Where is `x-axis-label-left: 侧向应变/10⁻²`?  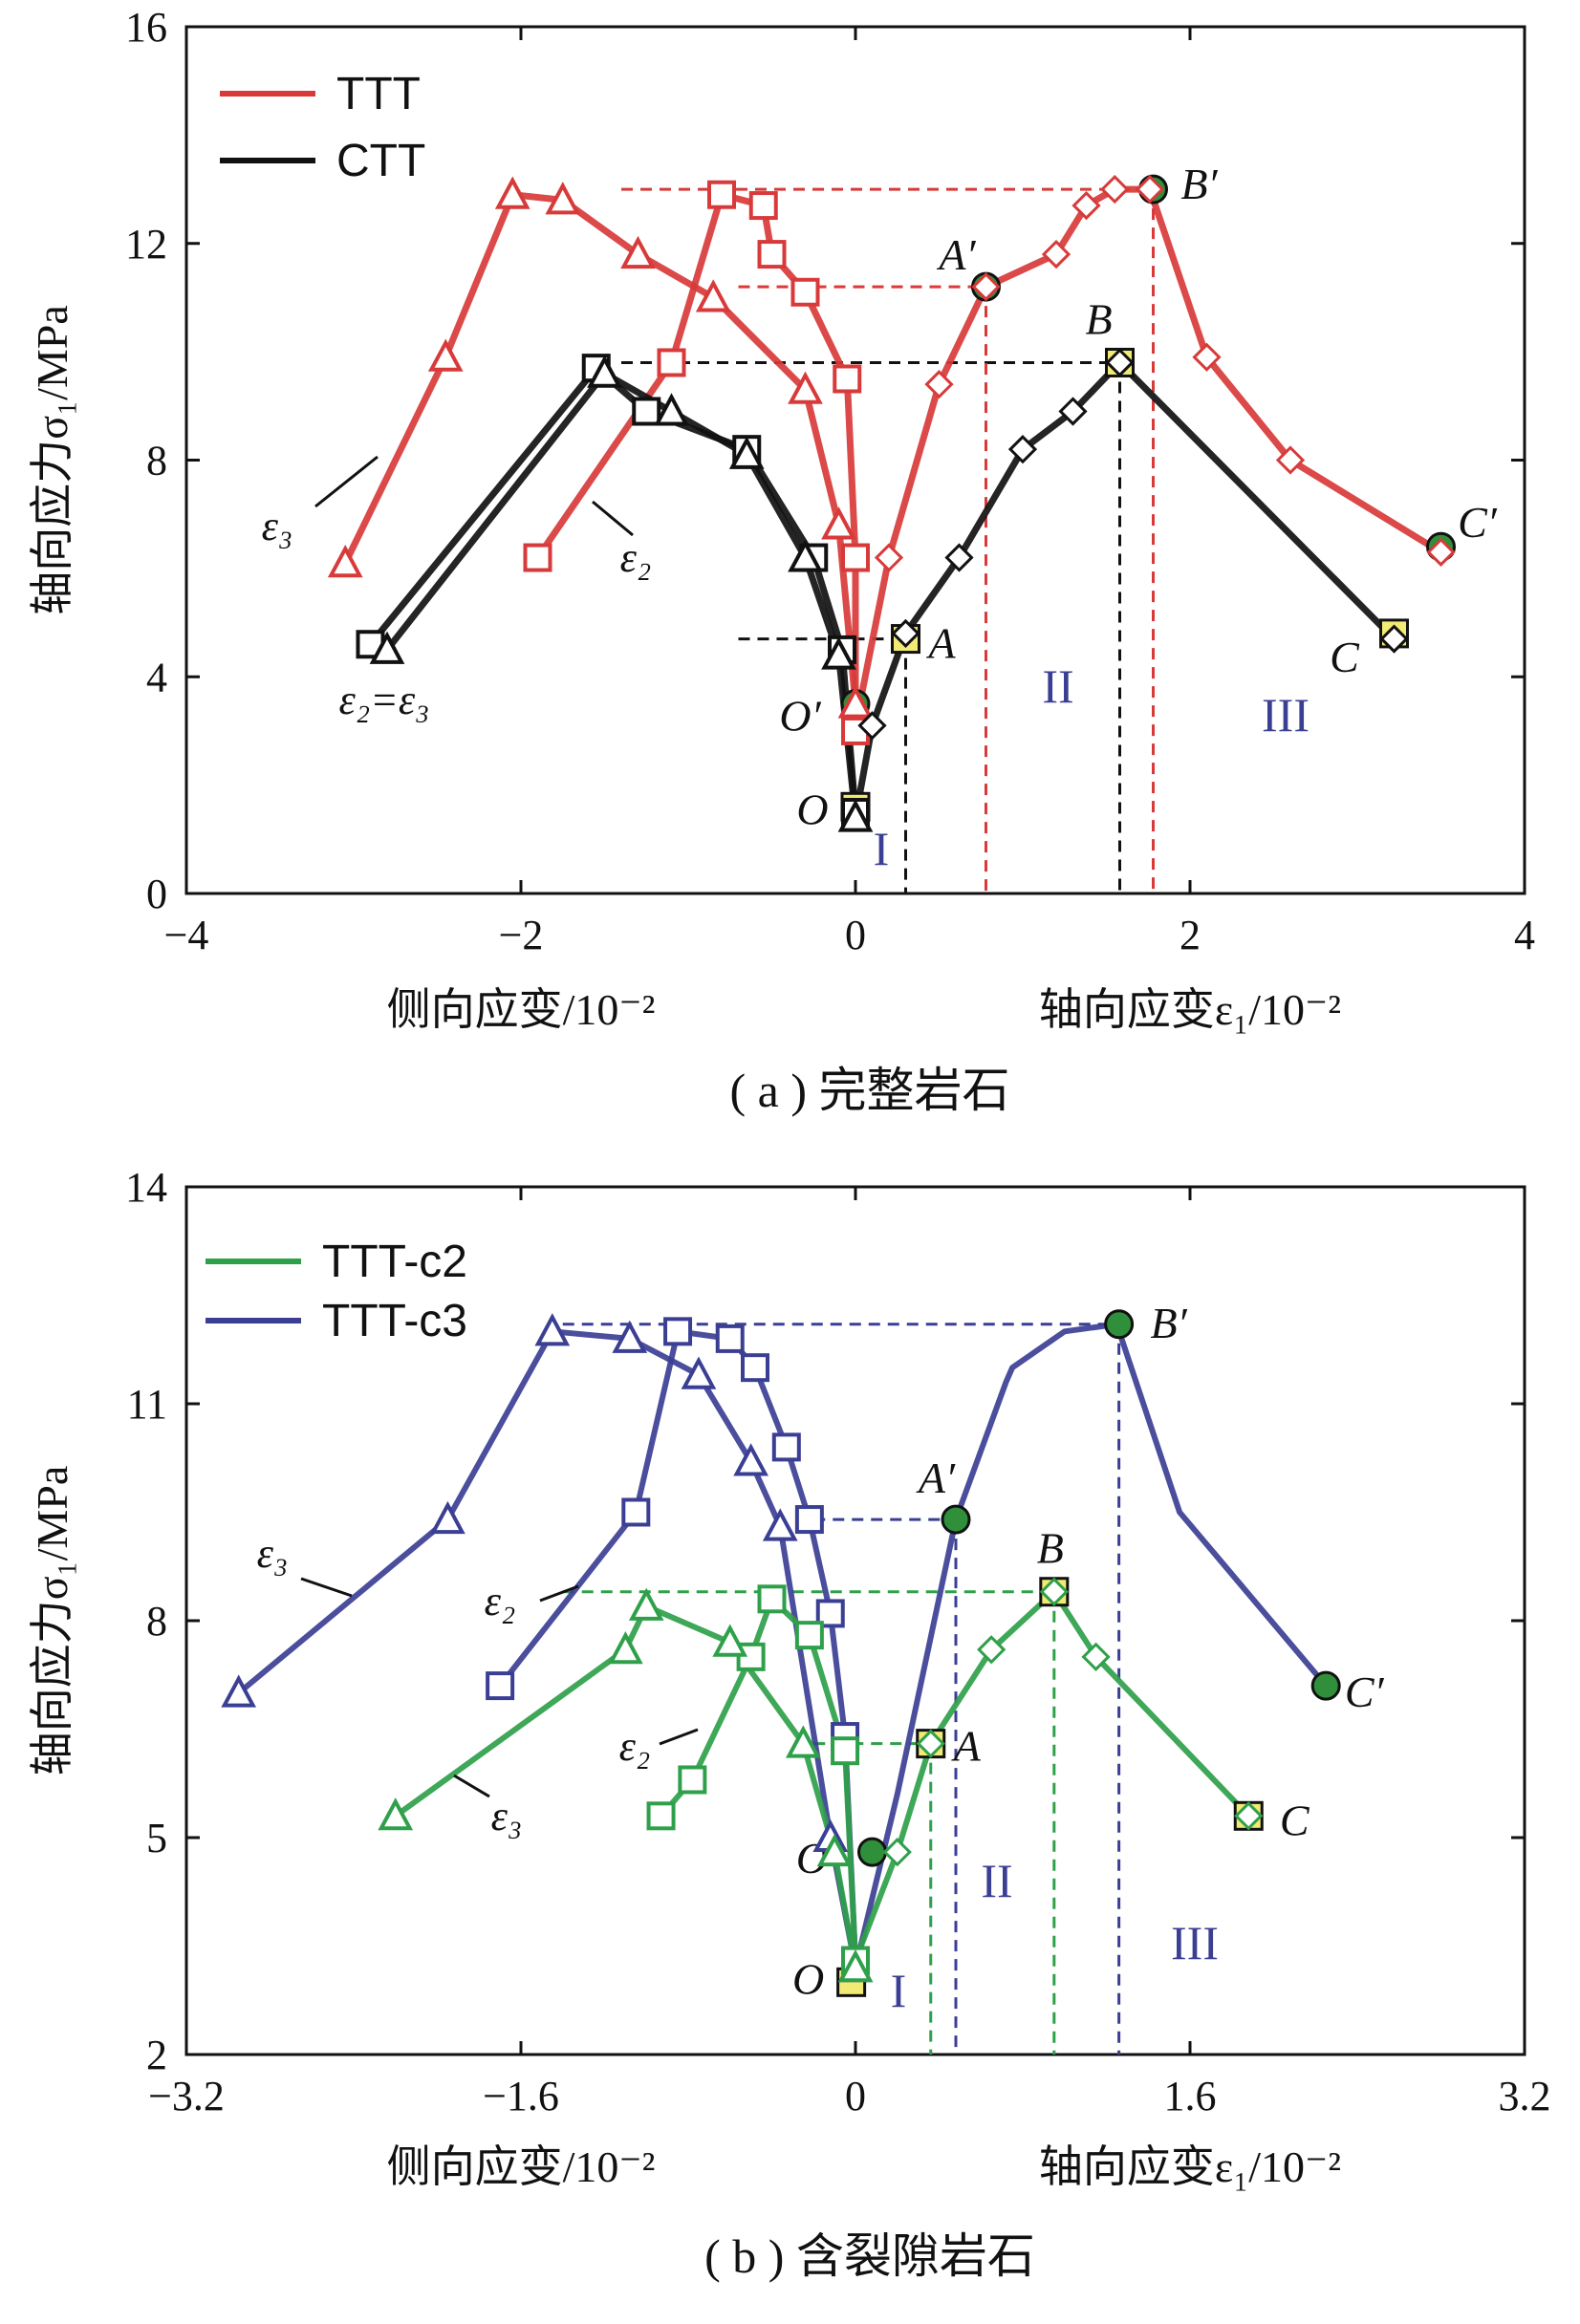 x-axis-label-left: 侧向应变/10⁻² is located at coordinates (521, 1010).